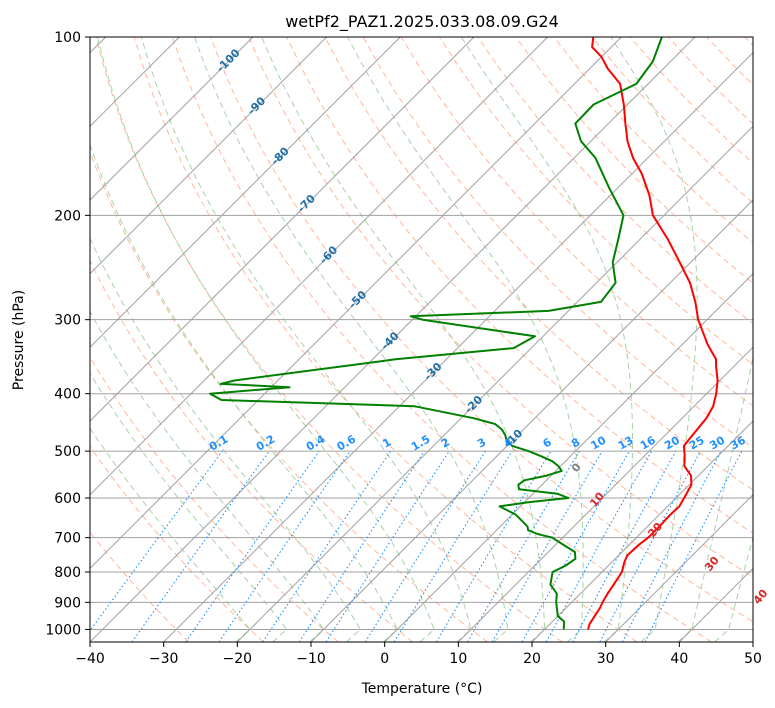 The width and height of the screenshot is (775, 708). What do you see at coordinates (458, 659) in the screenshot?
I see `x-tick-label: 10` at bounding box center [458, 659].